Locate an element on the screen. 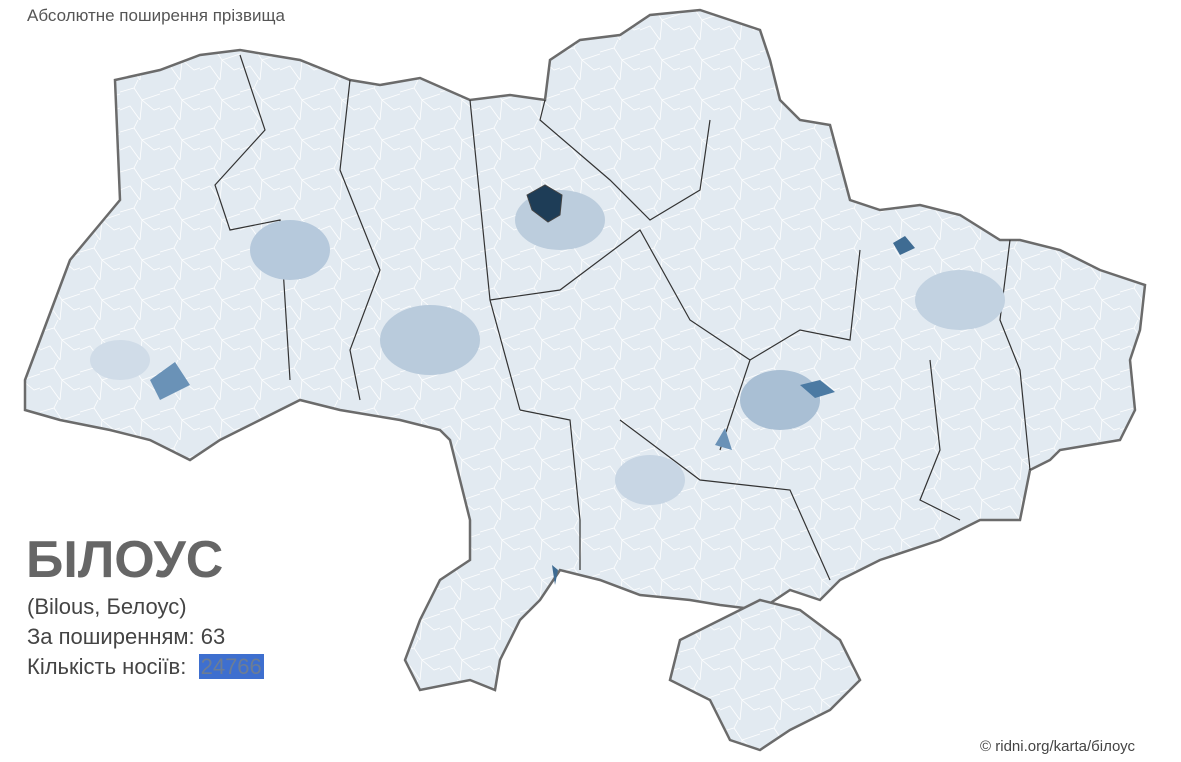  kyiv-highlight is located at coordinates (544, 203).